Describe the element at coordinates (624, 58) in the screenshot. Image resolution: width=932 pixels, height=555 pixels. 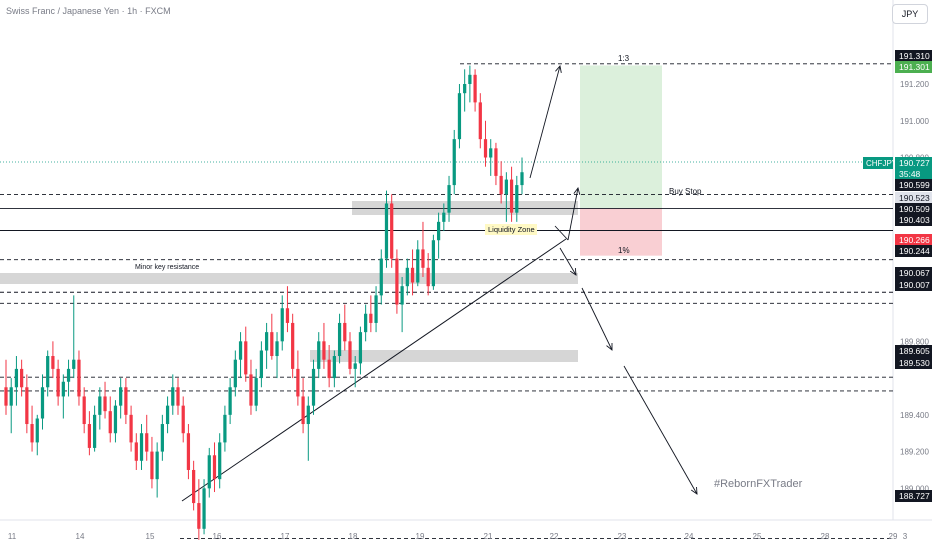
I see `ratio-label: 1:3` at that location.